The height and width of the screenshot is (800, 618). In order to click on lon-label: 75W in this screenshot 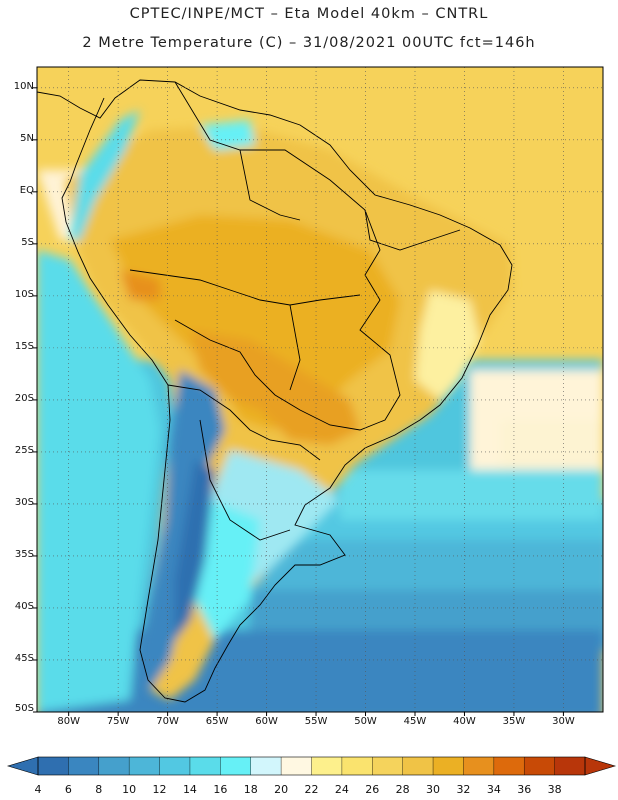, I will do `click(118, 721)`.